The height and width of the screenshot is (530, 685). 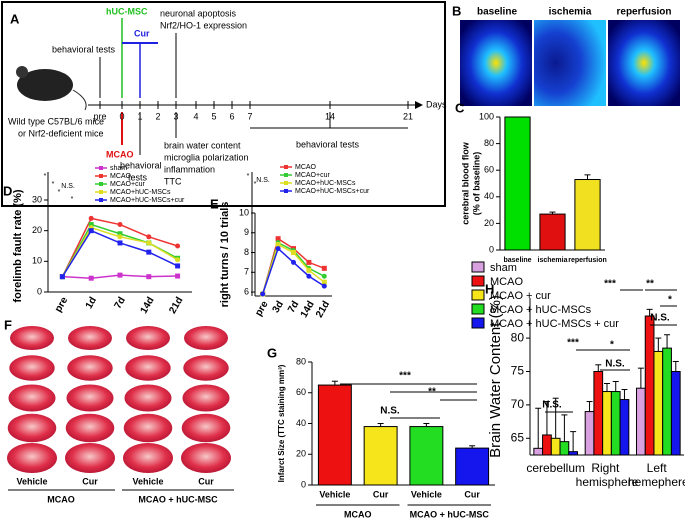 What do you see at coordinates (189, 169) in the screenshot?
I see `annotation: inflammation` at bounding box center [189, 169].